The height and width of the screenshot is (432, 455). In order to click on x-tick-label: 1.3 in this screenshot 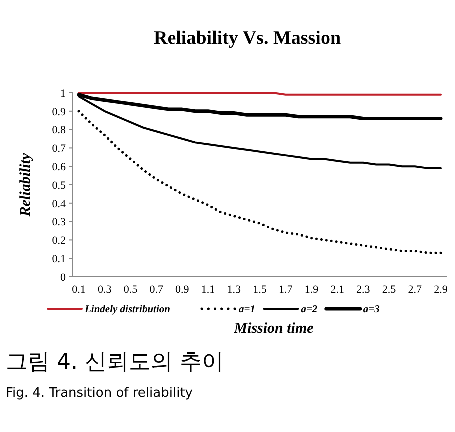, I will do `click(234, 290)`.